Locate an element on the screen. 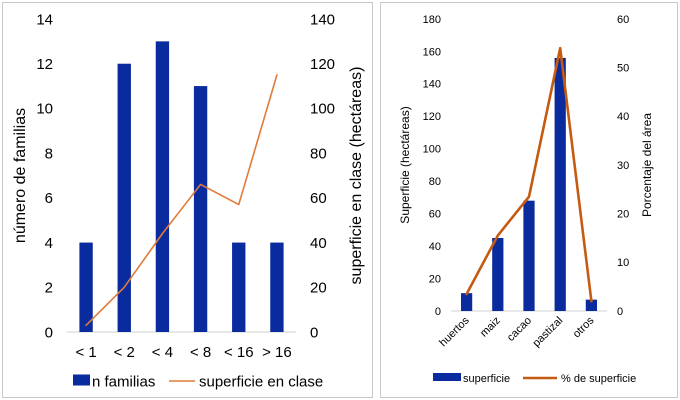  y2-axis-title: Porcentaje del área is located at coordinates (647, 165).